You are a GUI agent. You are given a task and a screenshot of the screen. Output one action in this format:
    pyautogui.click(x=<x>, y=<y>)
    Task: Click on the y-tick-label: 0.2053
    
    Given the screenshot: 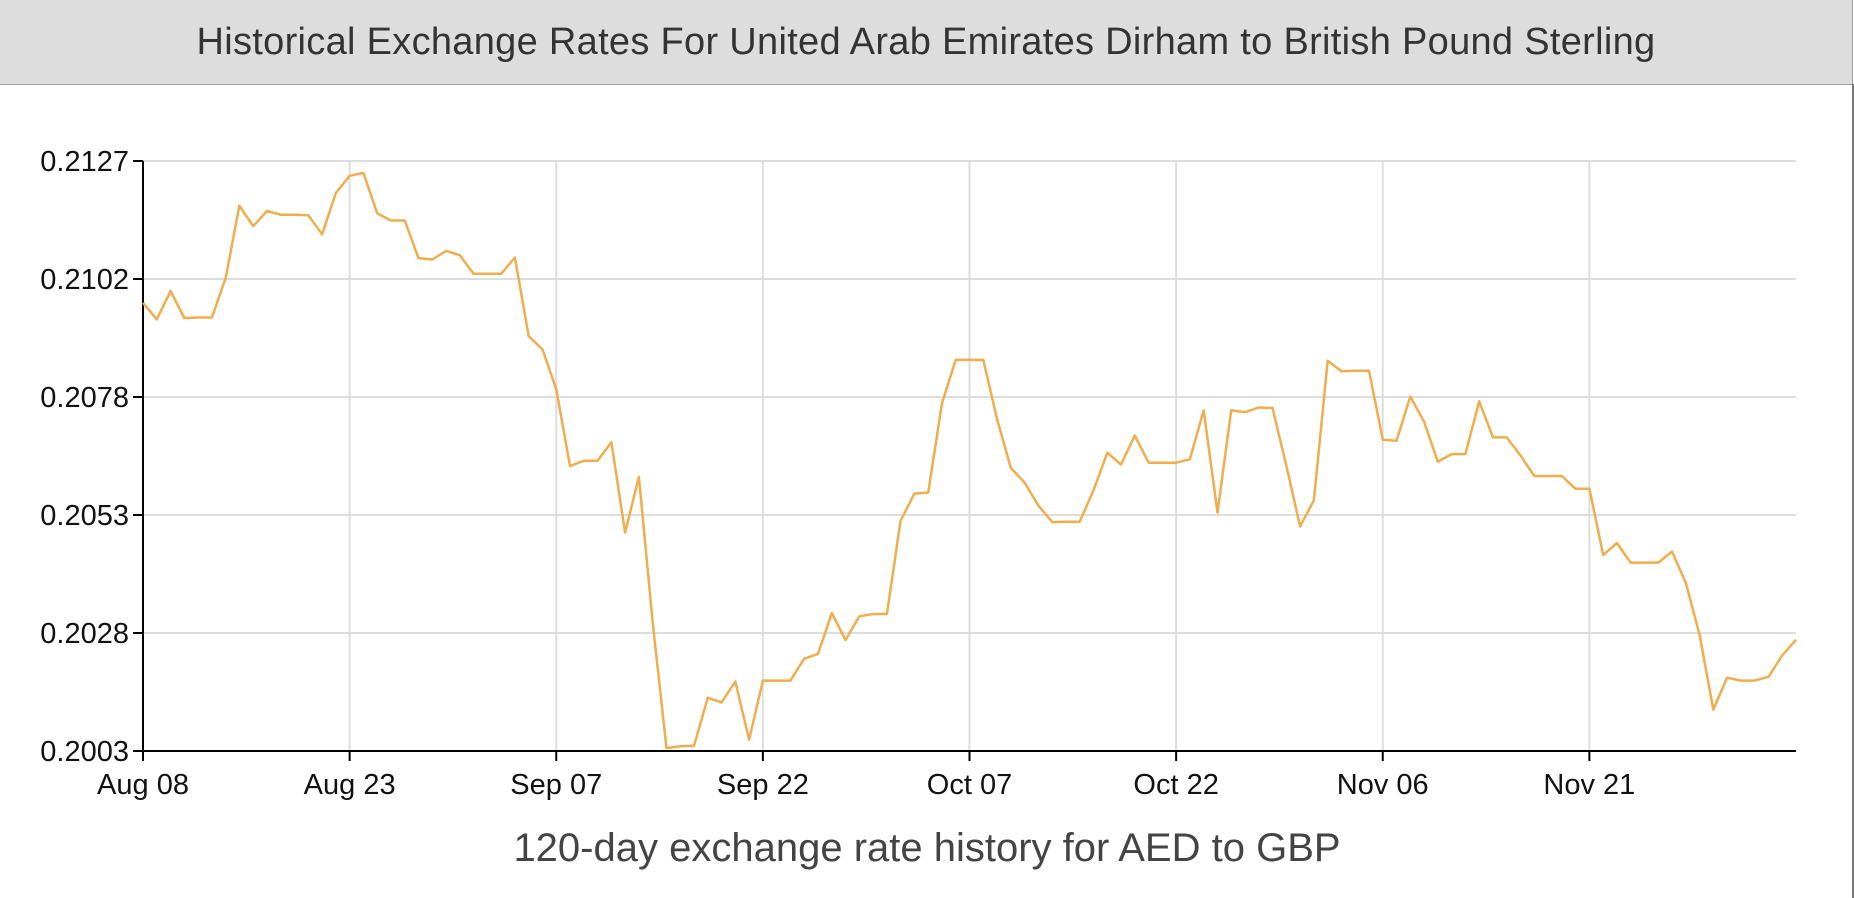 What is the action you would take?
    pyautogui.click(x=84, y=516)
    